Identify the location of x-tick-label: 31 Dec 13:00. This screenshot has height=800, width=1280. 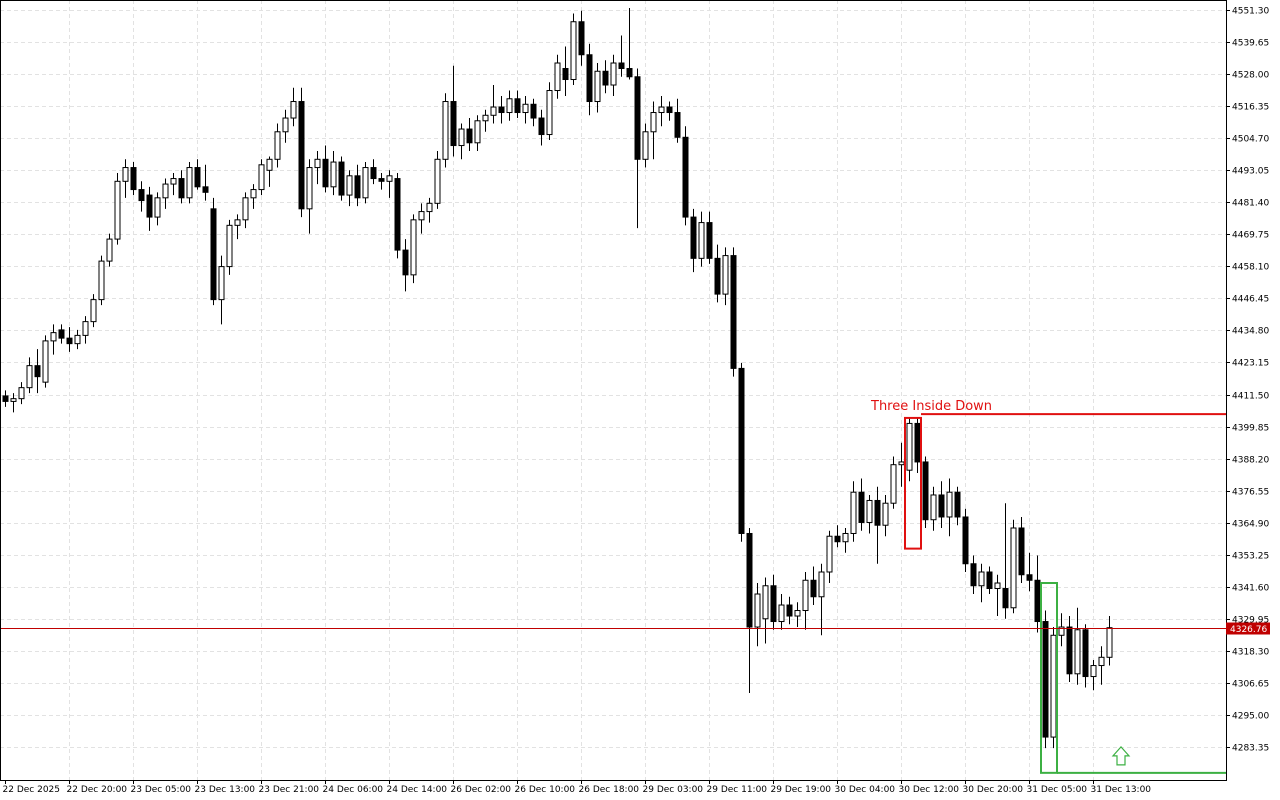
(1121, 790).